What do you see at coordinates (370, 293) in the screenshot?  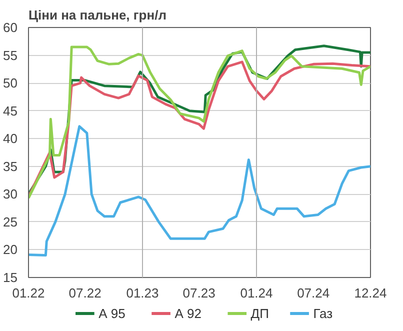 I see `x-tick-label: 12.24` at bounding box center [370, 293].